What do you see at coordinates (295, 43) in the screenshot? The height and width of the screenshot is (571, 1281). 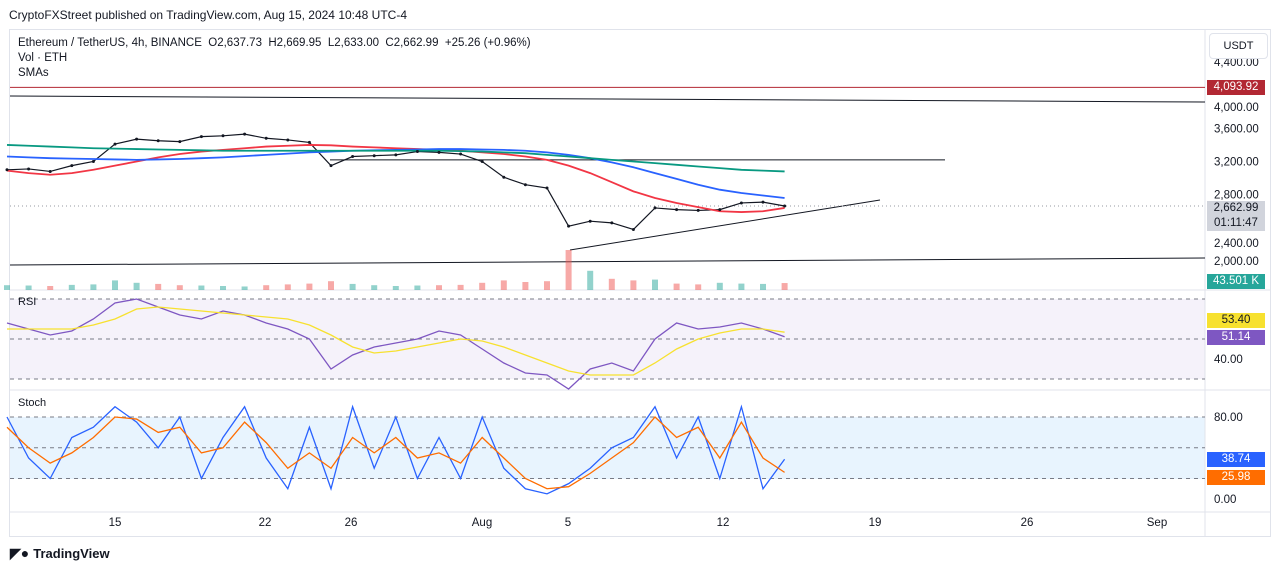 I see `high-value: H2,669.95` at bounding box center [295, 43].